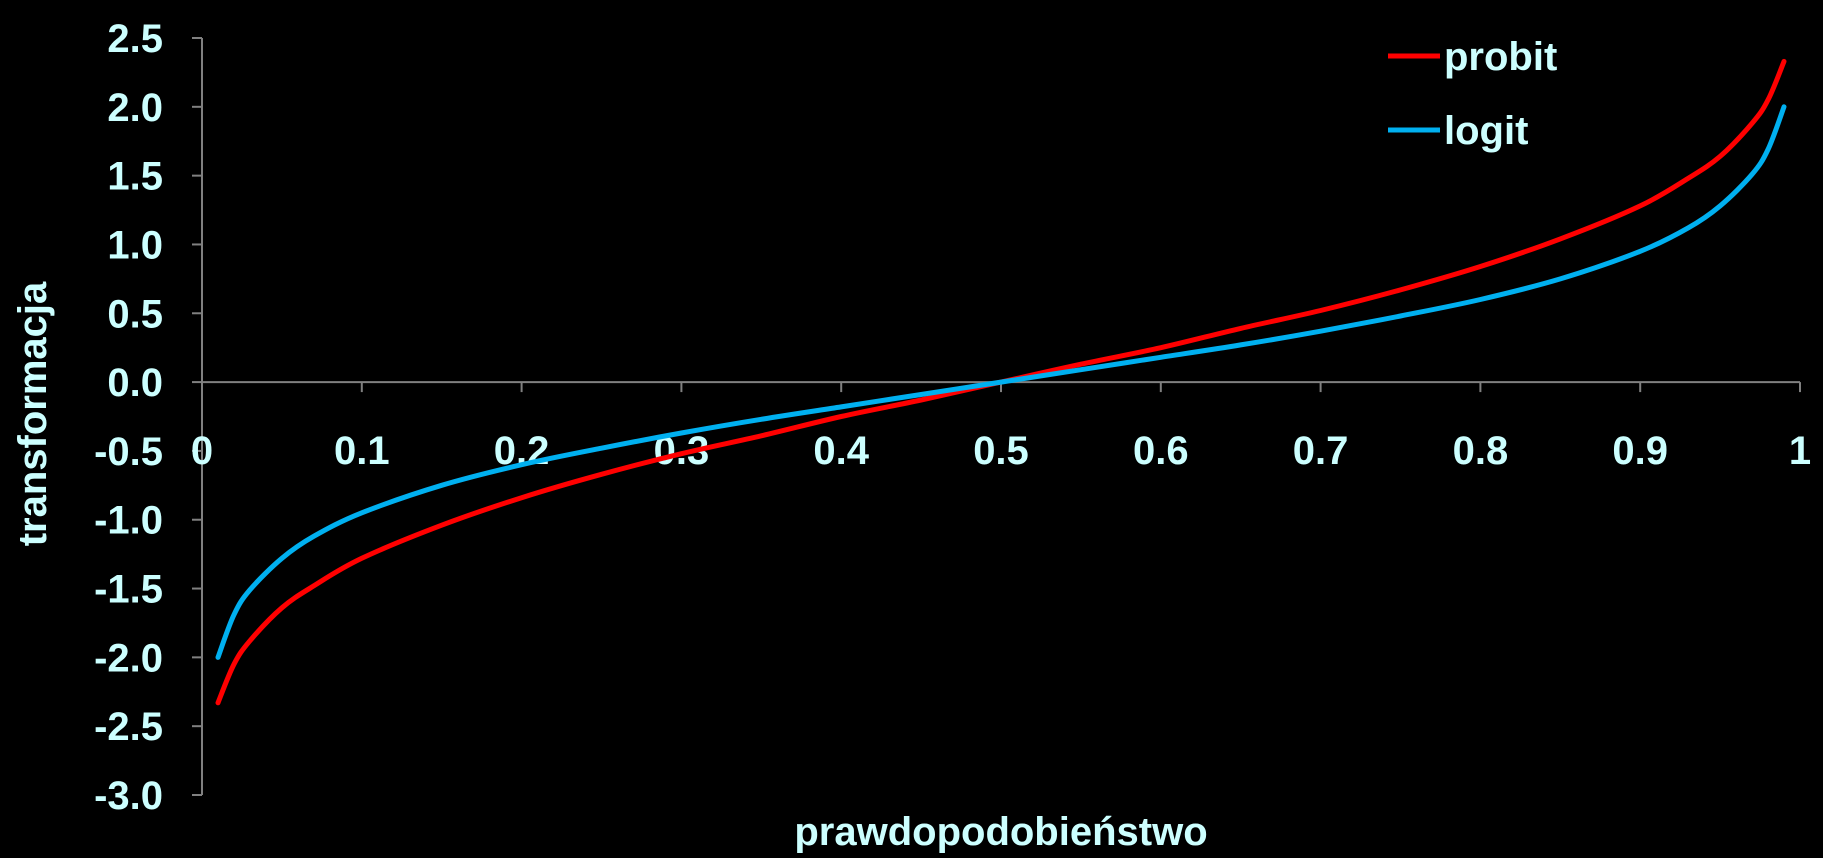 This screenshot has width=1823, height=858. Describe the element at coordinates (128, 521) in the screenshot. I see `y-tick-label: -1.0` at that location.